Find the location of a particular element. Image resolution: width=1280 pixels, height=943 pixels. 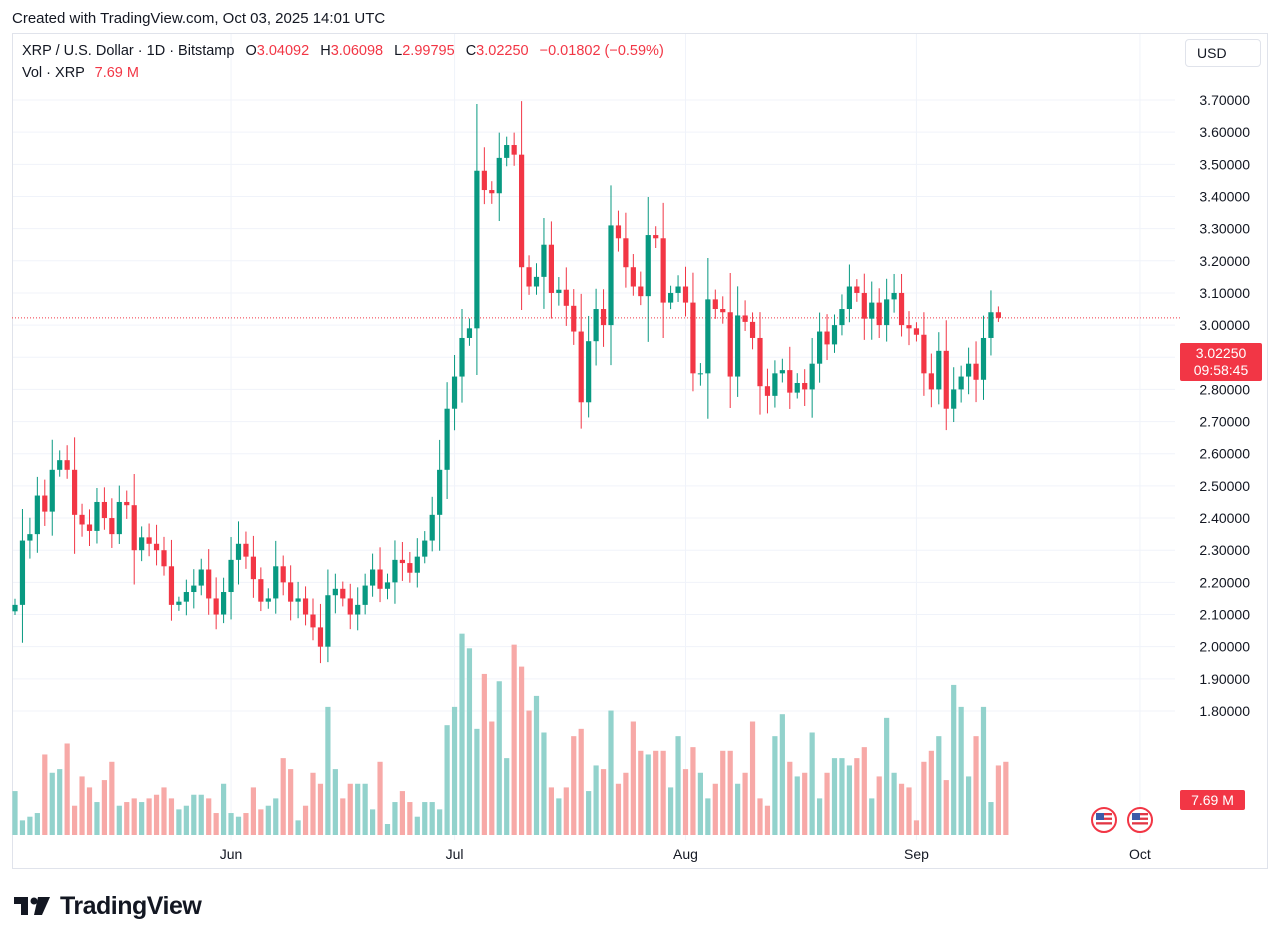

volume-label: Vol · XRP is located at coordinates (53, 73).